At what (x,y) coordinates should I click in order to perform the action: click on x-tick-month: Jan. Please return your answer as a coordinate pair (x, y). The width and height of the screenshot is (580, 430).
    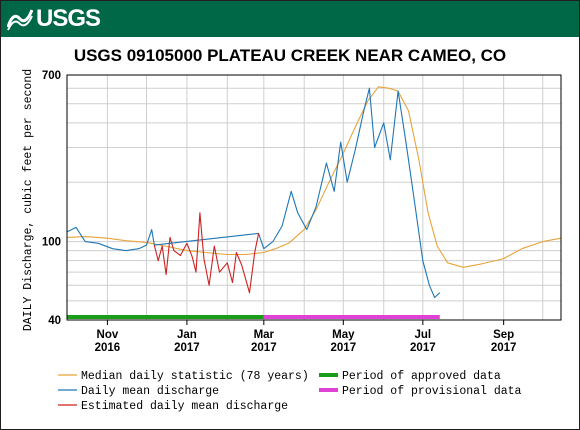
    Looking at the image, I should click on (187, 335).